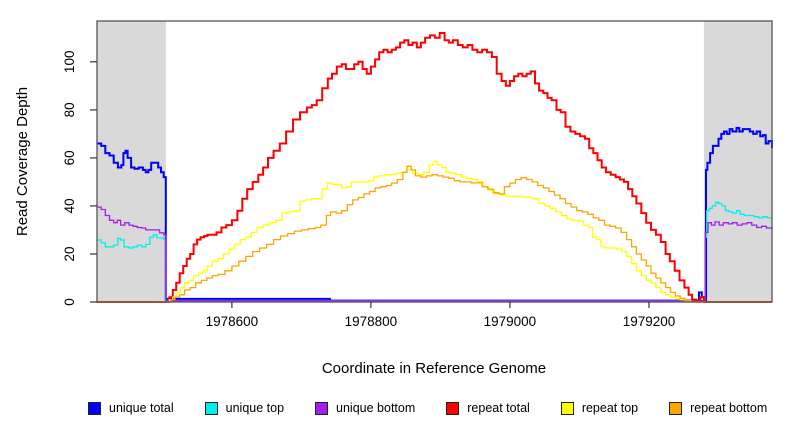  Describe the element at coordinates (649, 321) in the screenshot. I see `x-tick-label: 1979200` at that location.